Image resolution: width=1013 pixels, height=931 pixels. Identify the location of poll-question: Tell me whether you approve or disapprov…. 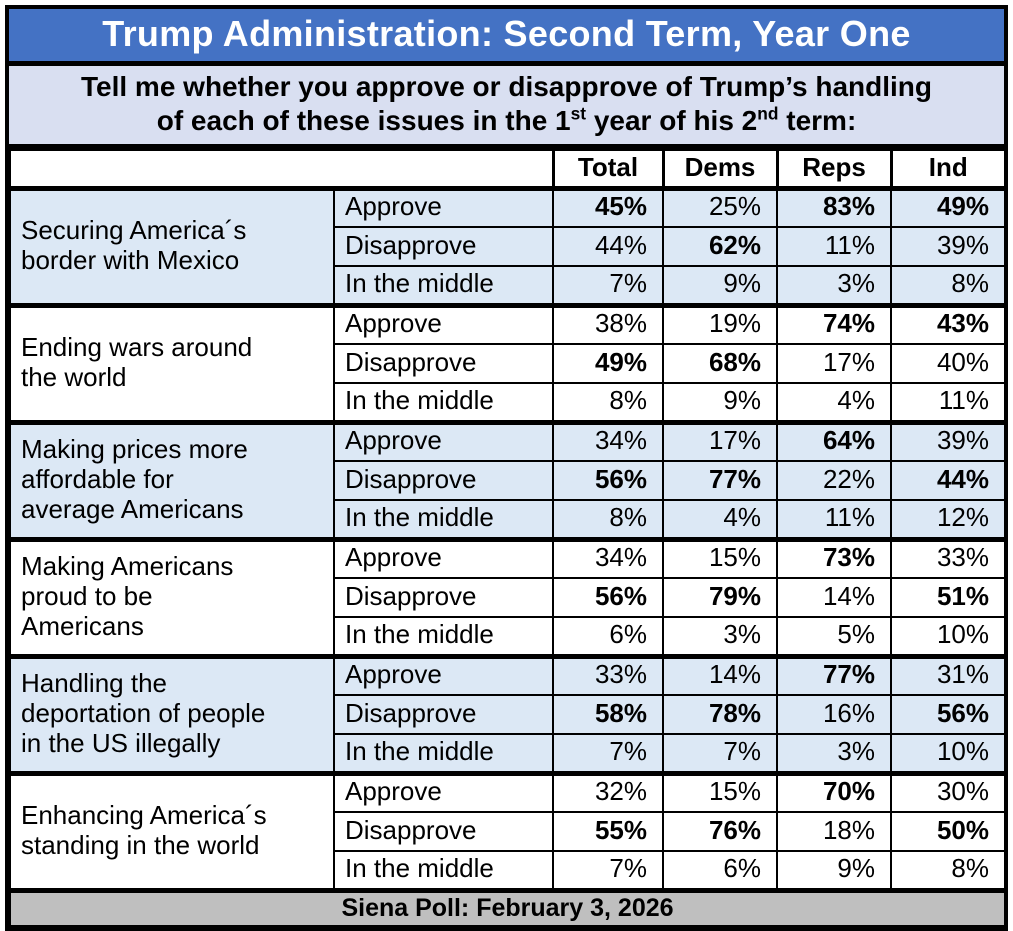
(506, 108).